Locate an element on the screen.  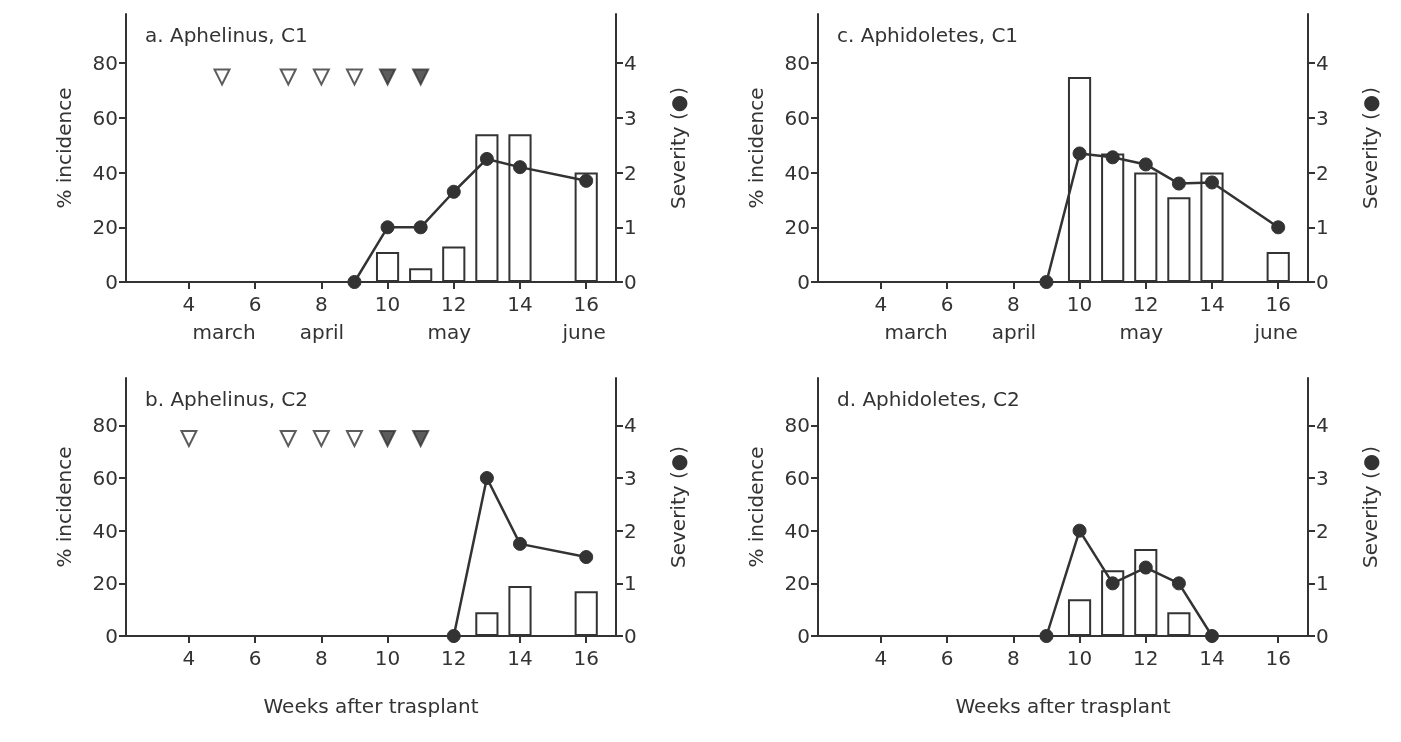
text: c. Aphidoletes, C1 is located at coordinates (928, 35).